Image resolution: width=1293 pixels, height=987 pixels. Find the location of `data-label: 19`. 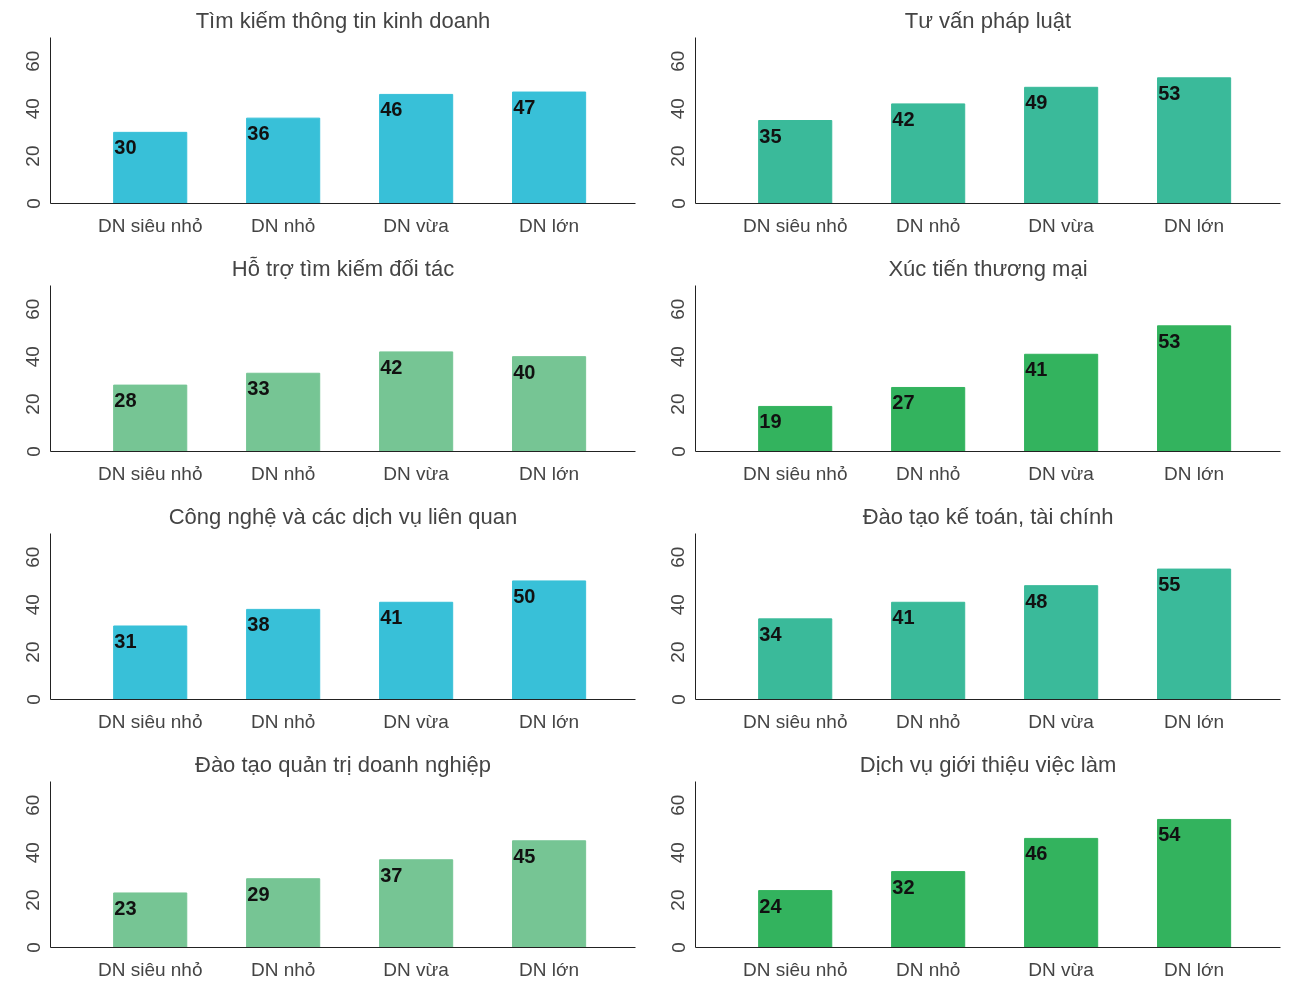

data-label: 19 is located at coordinates (770, 421).